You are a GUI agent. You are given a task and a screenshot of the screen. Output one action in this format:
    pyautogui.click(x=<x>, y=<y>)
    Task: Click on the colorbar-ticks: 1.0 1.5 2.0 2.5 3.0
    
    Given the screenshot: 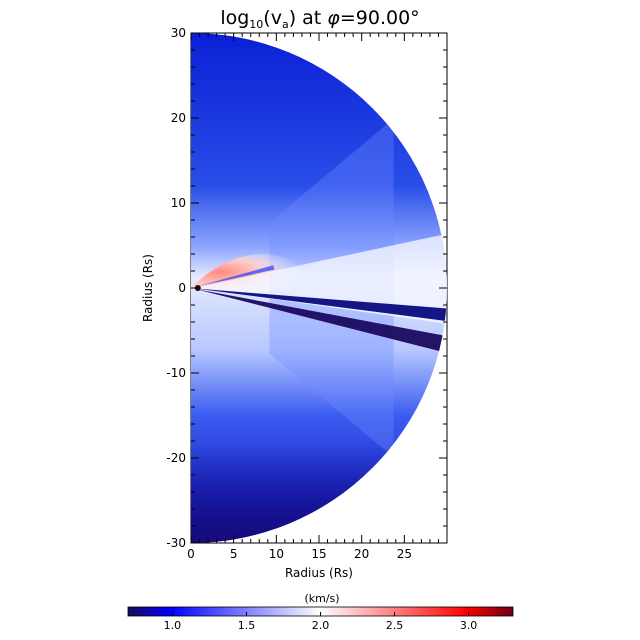 What is the action you would take?
    pyautogui.click(x=321, y=622)
    